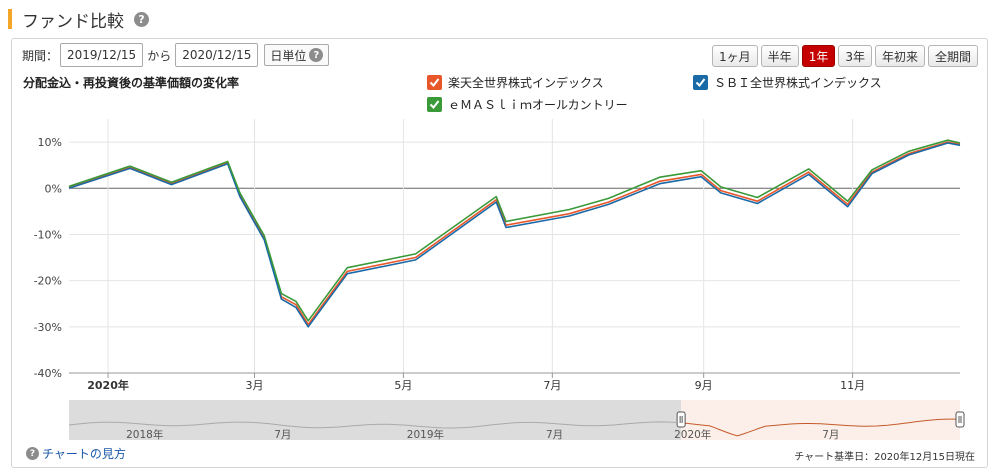 The image size is (994, 474). What do you see at coordinates (73, 21) in the screenshot?
I see `page-title: ファンド比較` at bounding box center [73, 21].